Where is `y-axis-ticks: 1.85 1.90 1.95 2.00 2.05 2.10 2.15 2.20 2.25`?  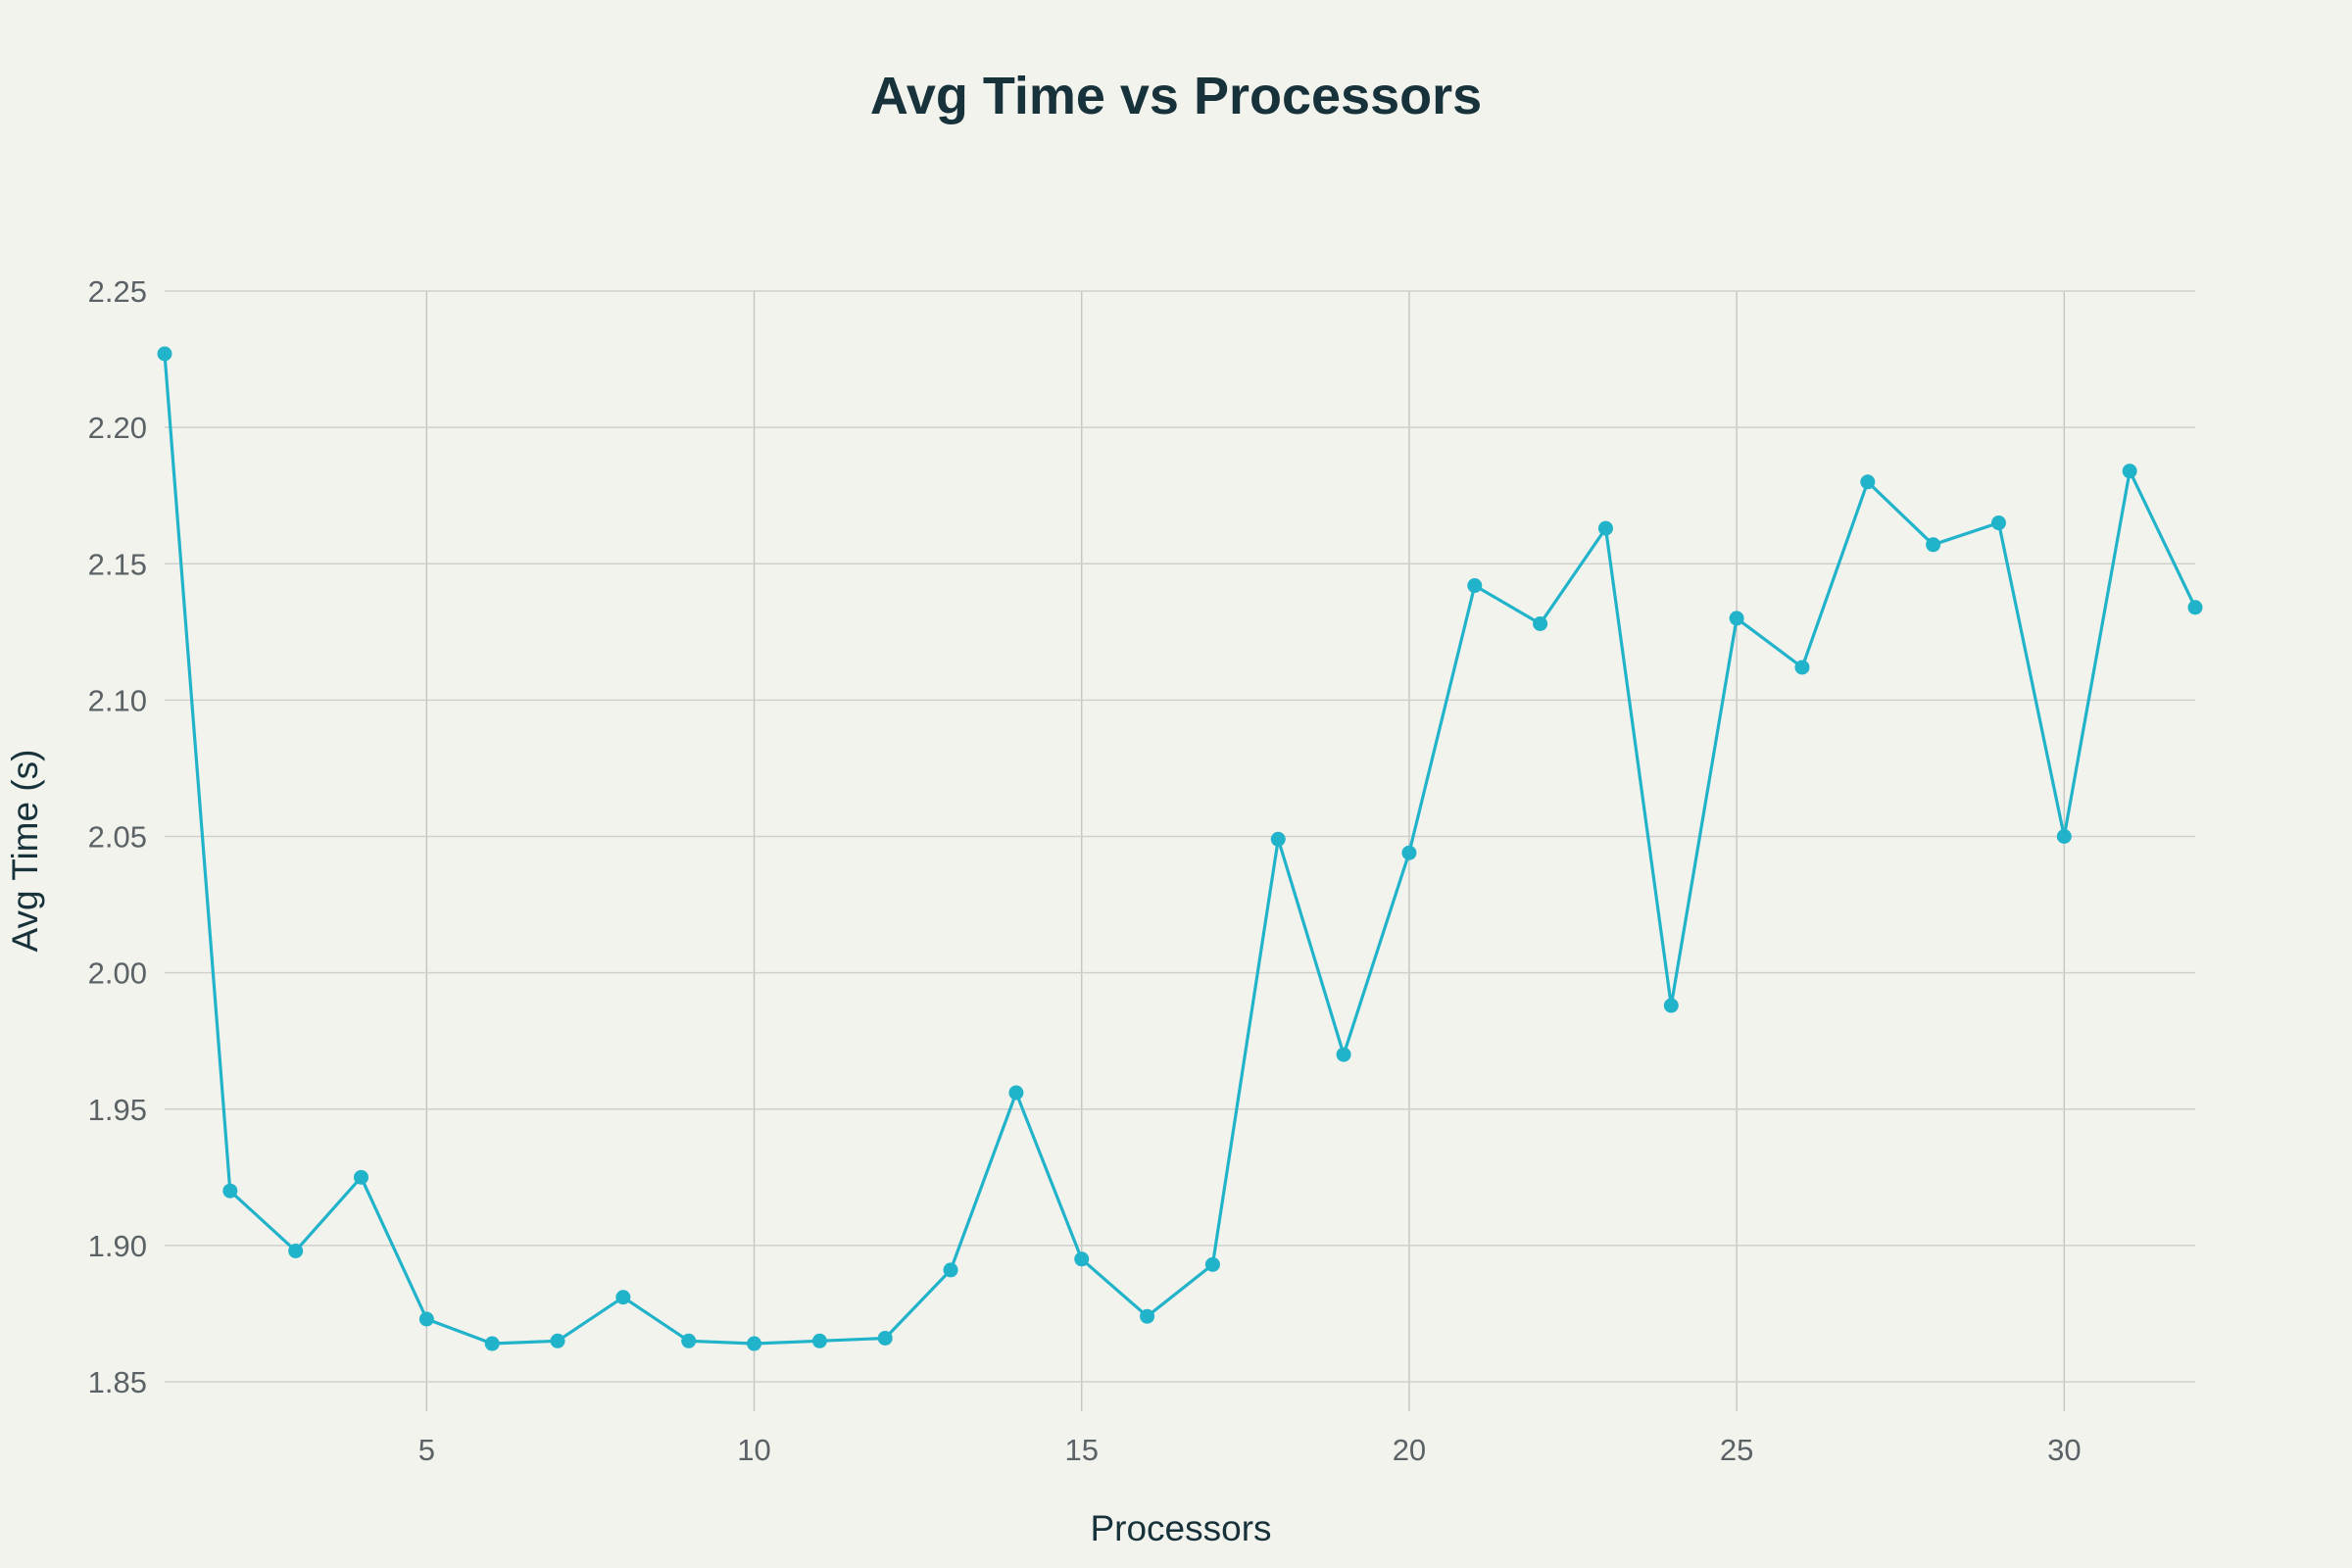 y-axis-ticks: 1.85 1.90 1.95 2.00 2.05 2.10 2.15 2.20 2.25 is located at coordinates (117, 836).